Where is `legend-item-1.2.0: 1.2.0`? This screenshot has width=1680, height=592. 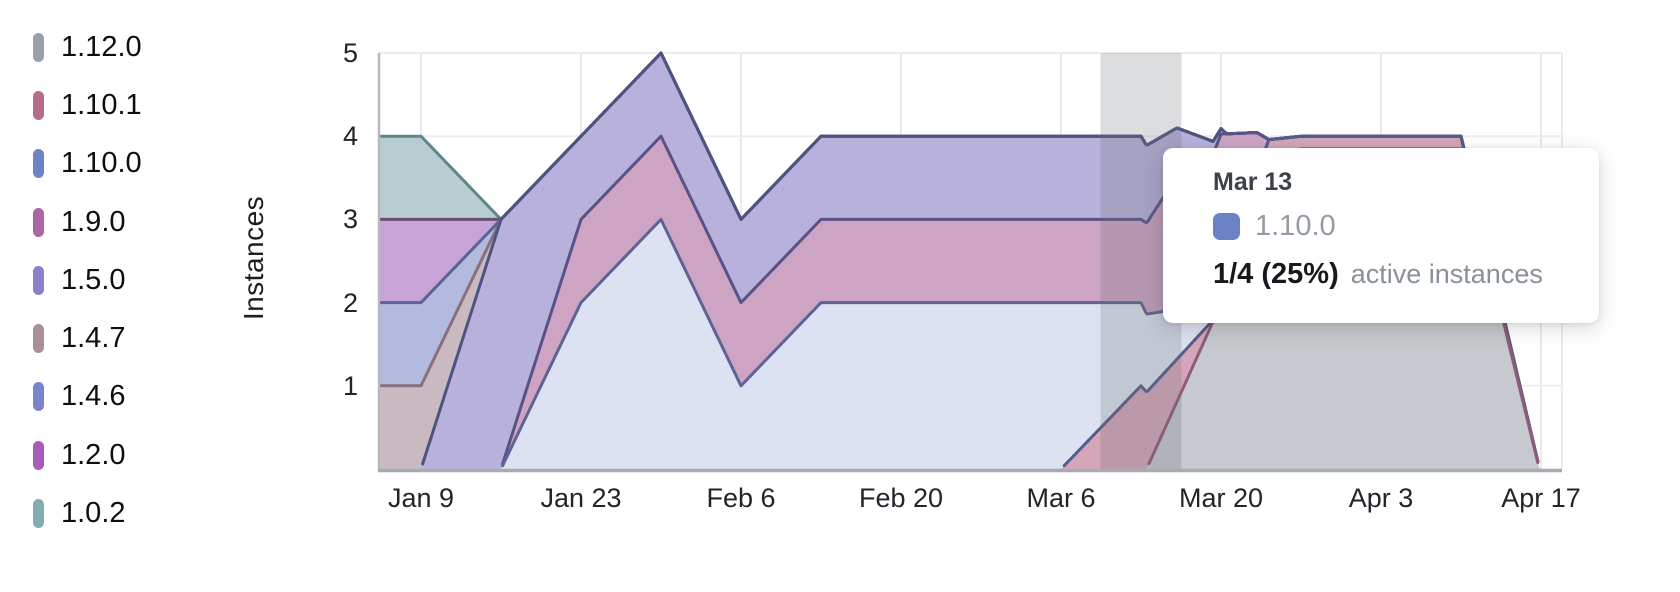
legend-item-1.2.0: 1.2.0 is located at coordinates (87, 455).